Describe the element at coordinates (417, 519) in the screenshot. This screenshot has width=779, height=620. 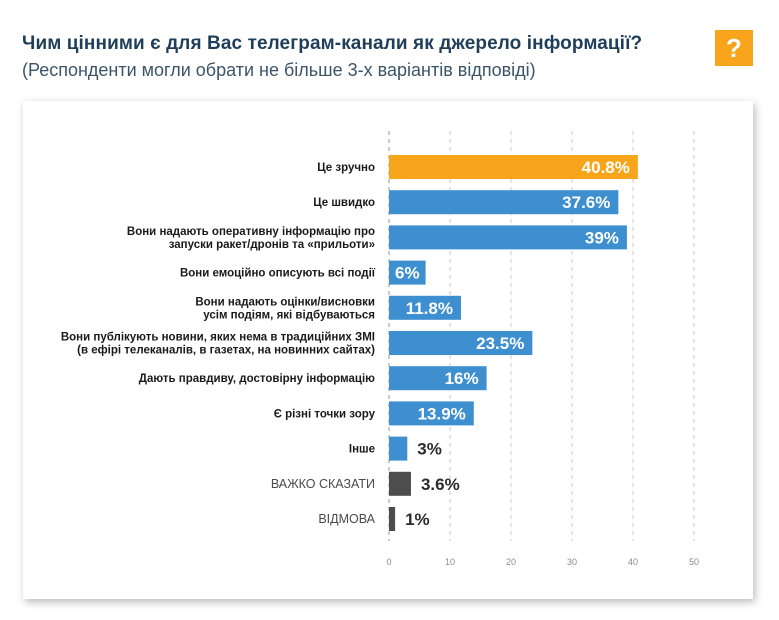
I see `value-label: 1%` at that location.